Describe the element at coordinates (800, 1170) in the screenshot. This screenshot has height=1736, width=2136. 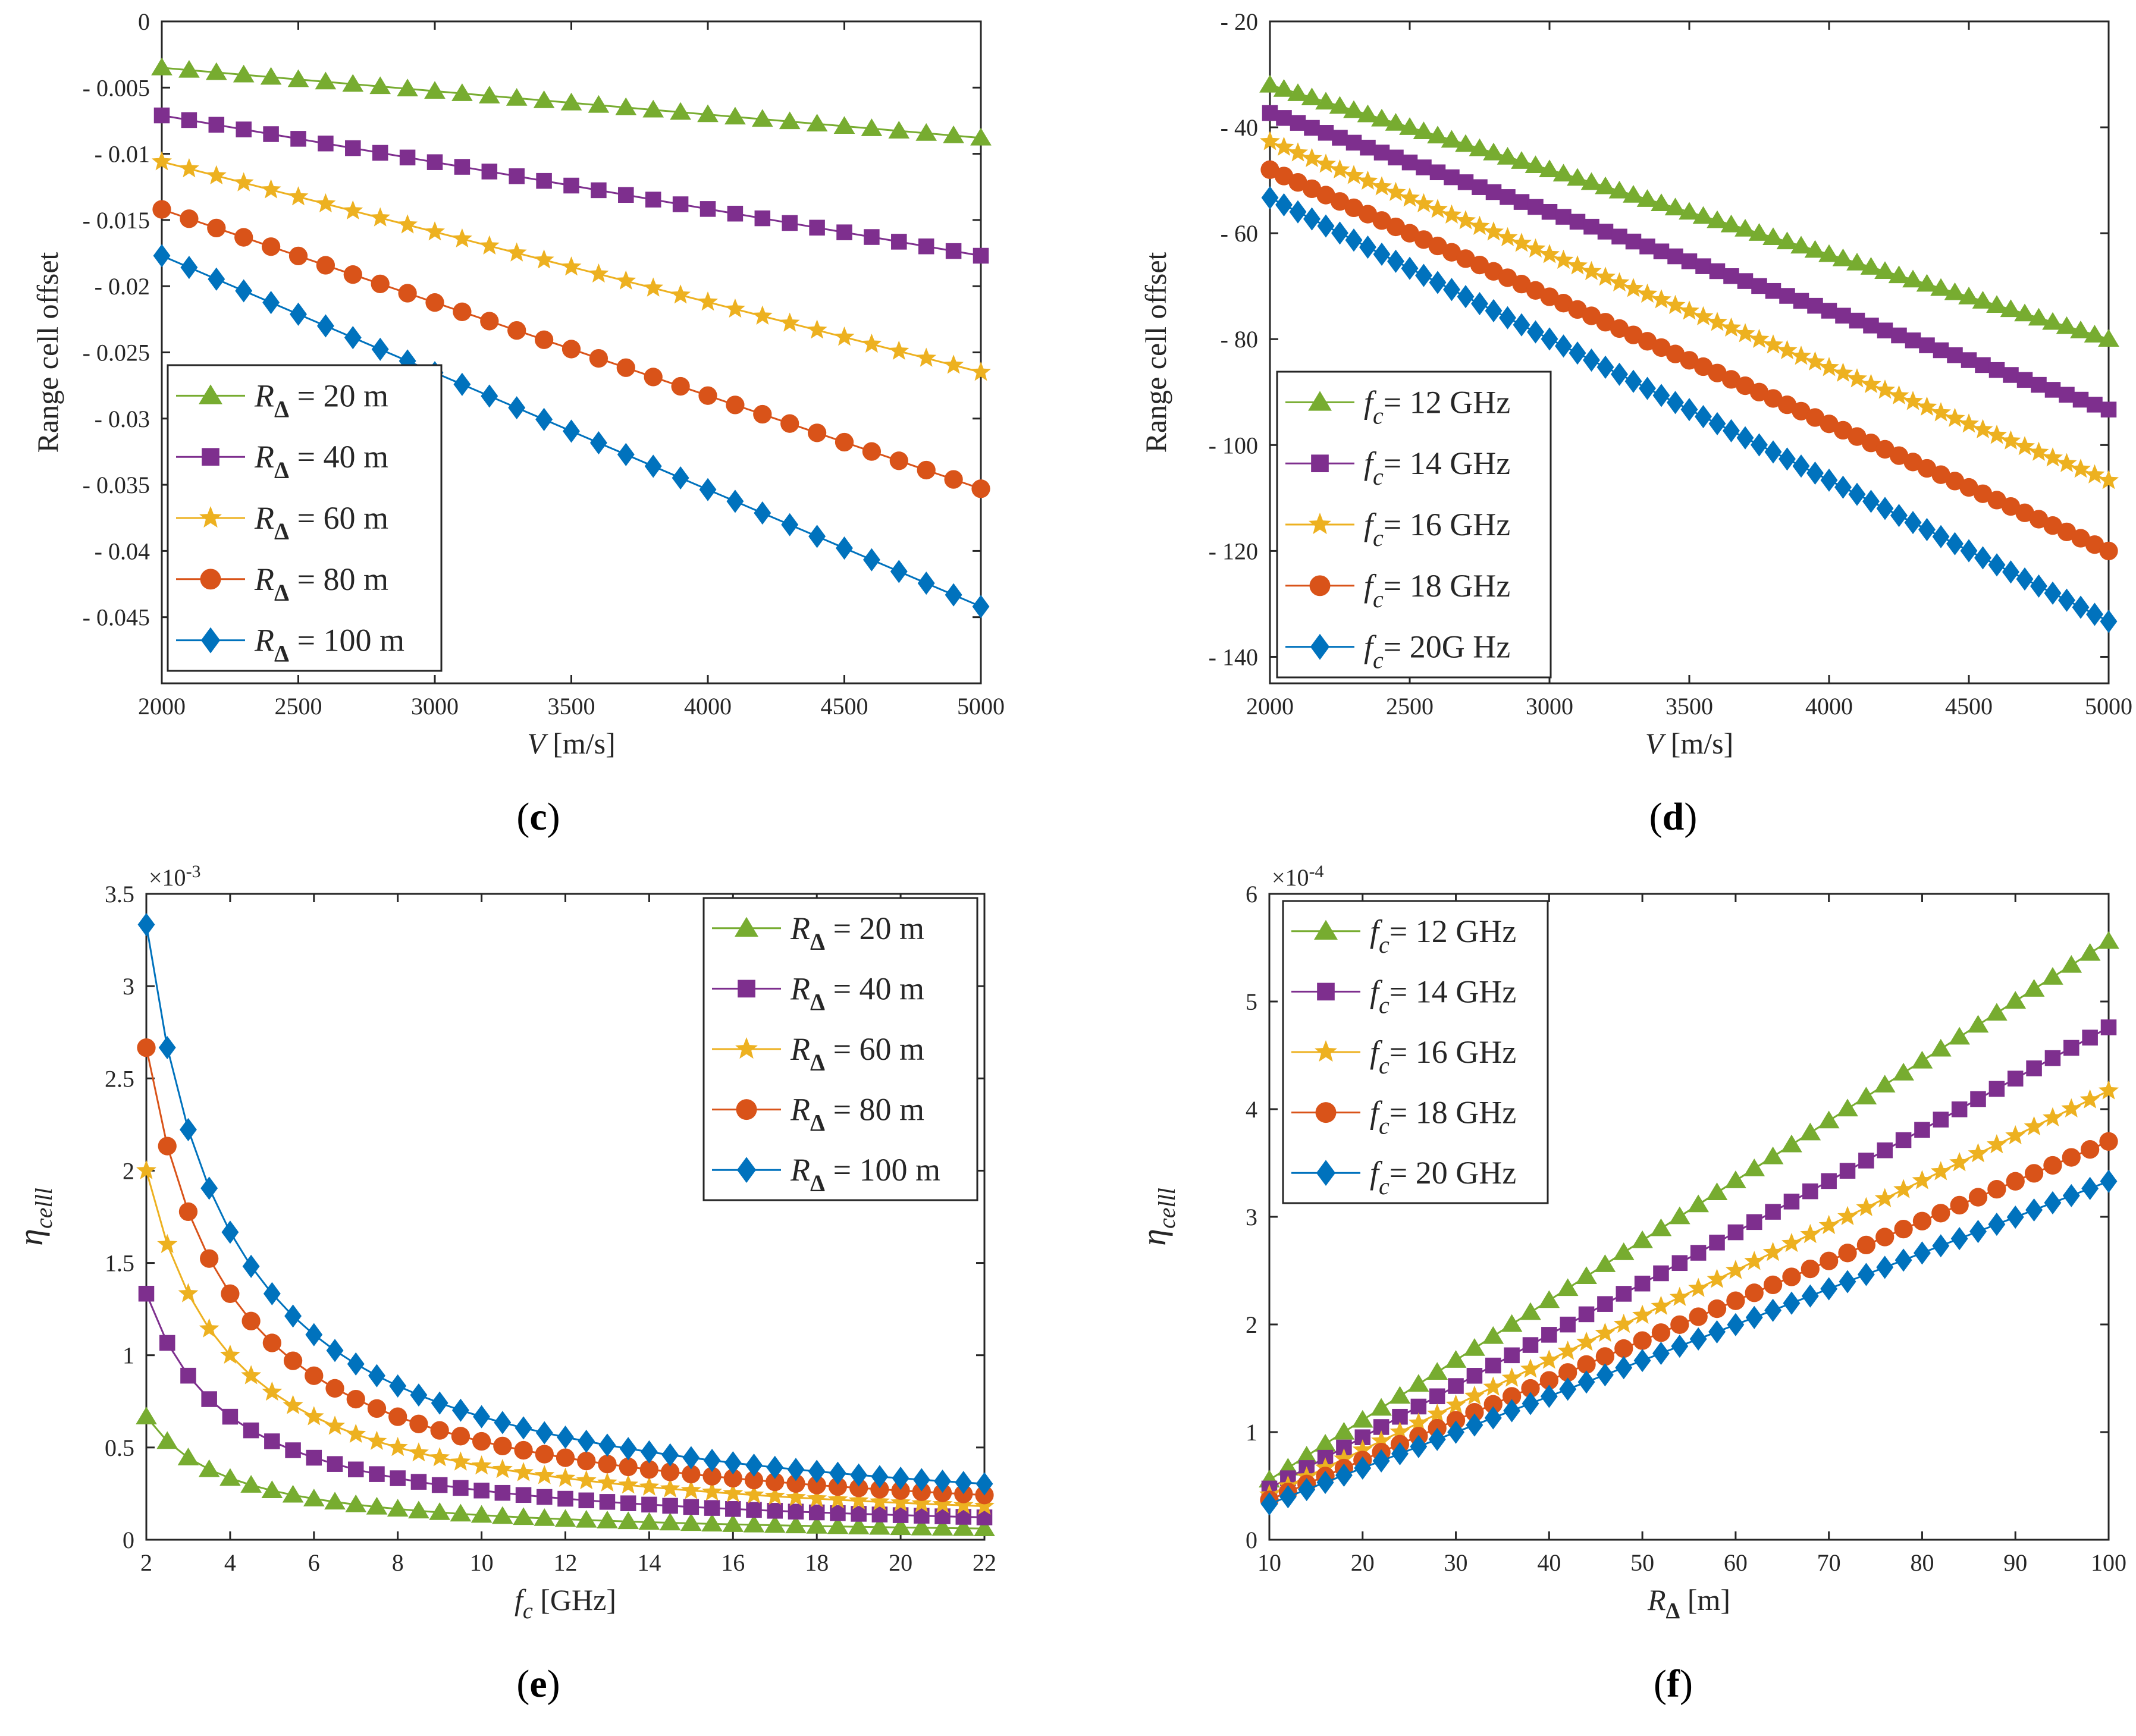
I see `legend-label-var: R` at that location.